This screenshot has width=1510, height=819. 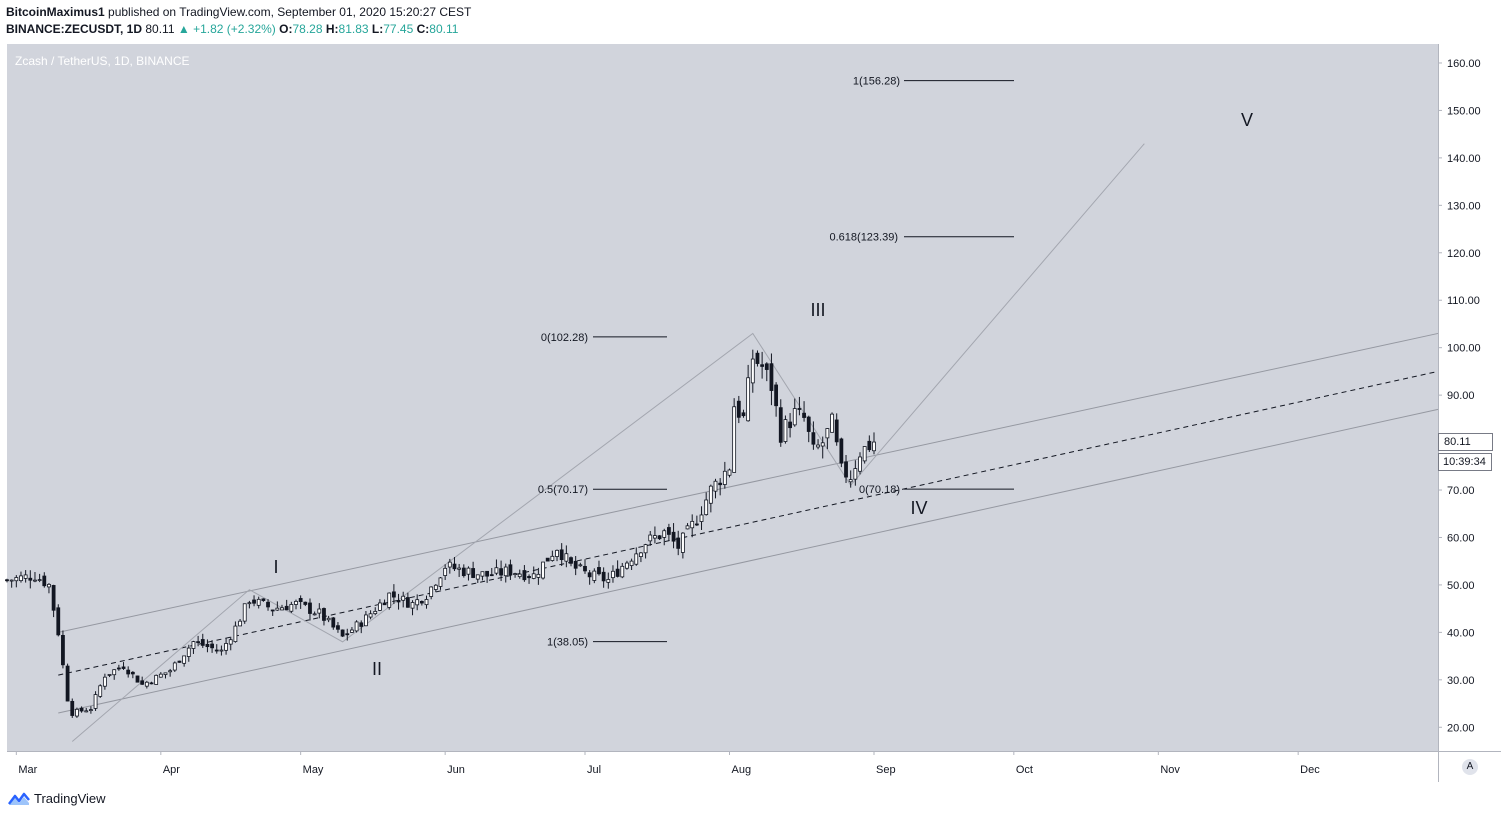 What do you see at coordinates (444, 29) in the screenshot?
I see `close-value: 80.11` at bounding box center [444, 29].